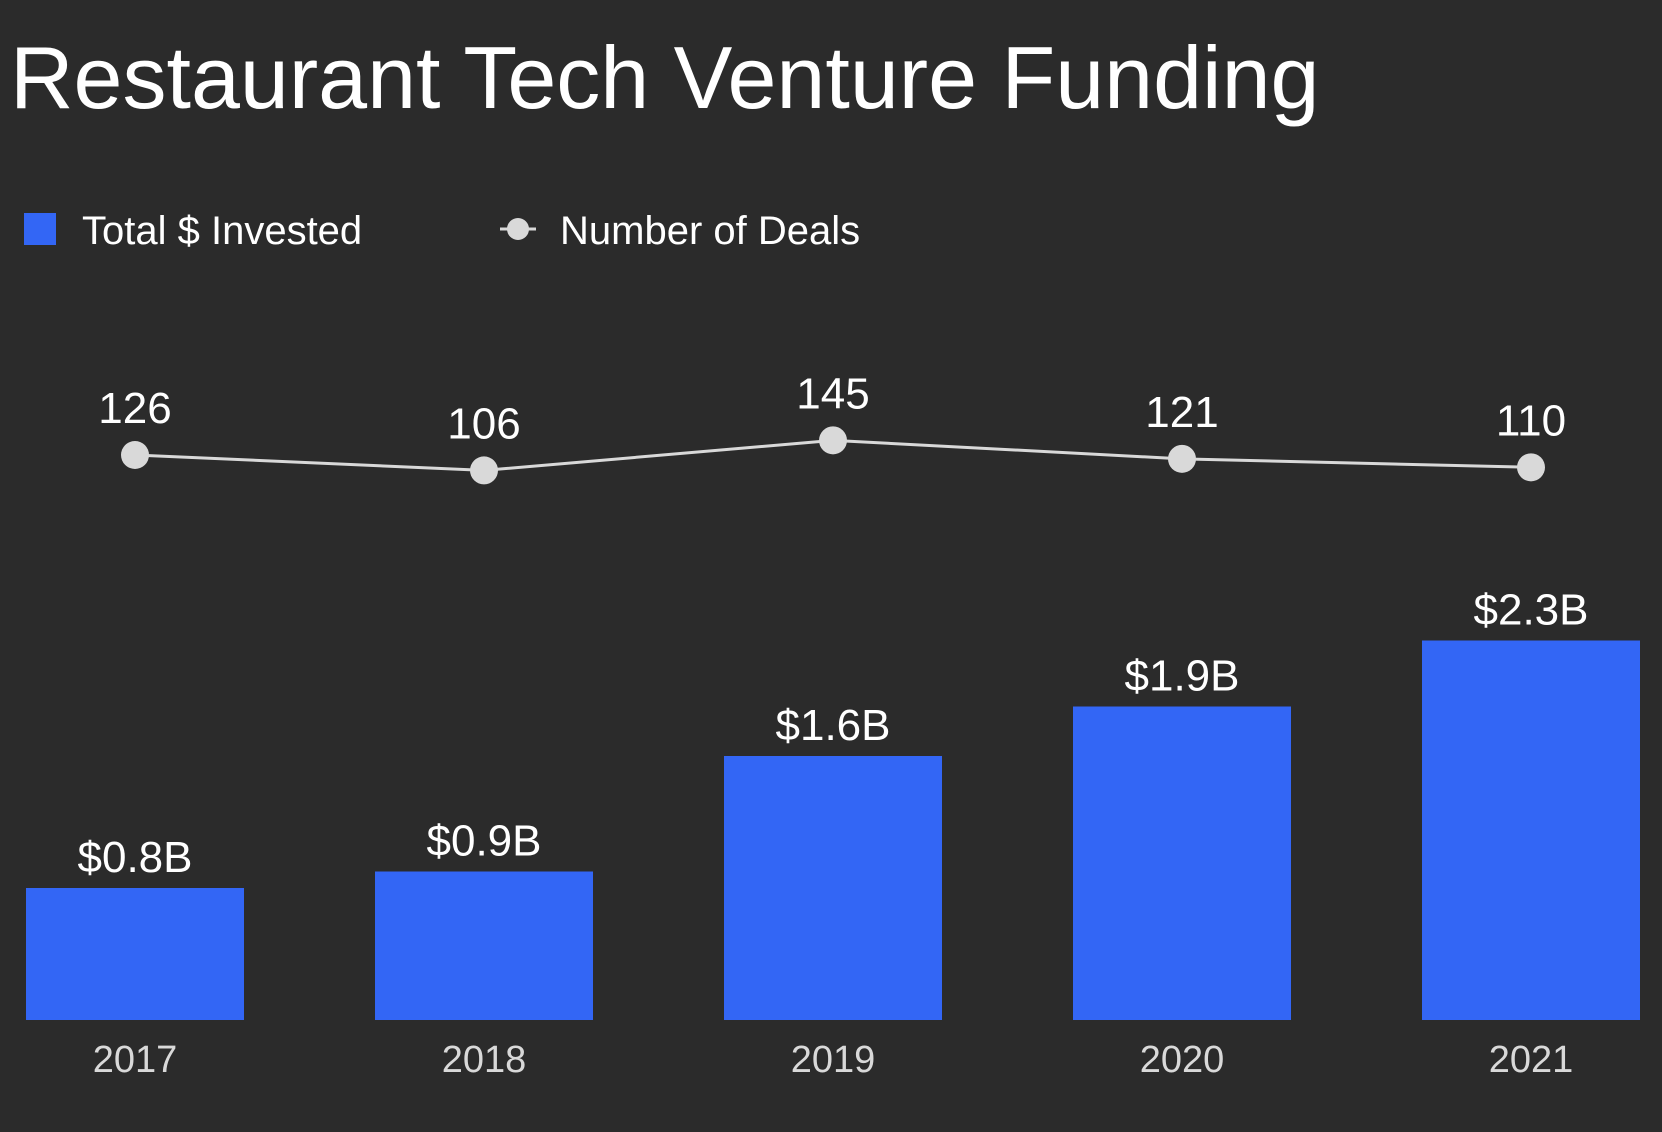 This screenshot has width=1662, height=1132. What do you see at coordinates (1531, 1060) in the screenshot?
I see `x-tick-label-2021: 2021` at bounding box center [1531, 1060].